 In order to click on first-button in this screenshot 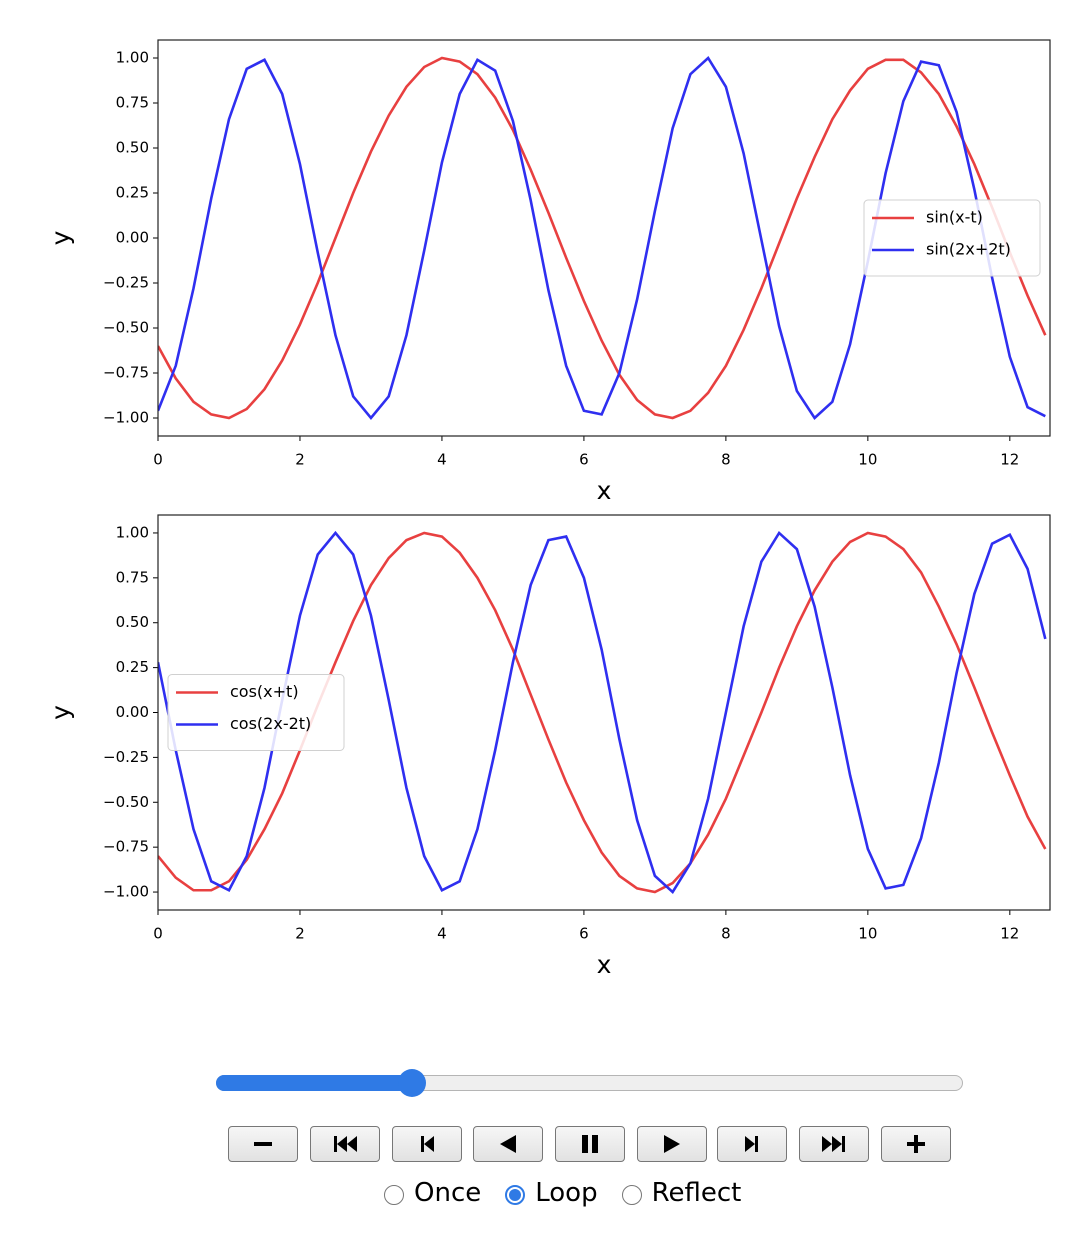, I will do `click(345, 1144)`.